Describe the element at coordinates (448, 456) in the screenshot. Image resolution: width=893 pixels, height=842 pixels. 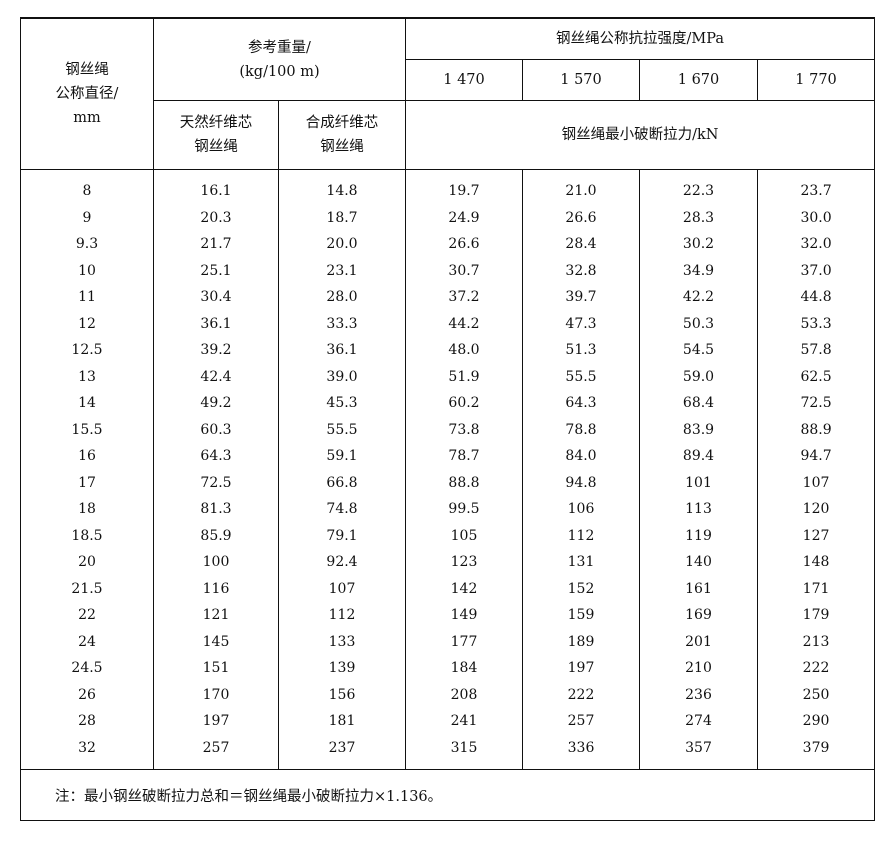
I see `table-row: 16 64.3 59.1 78.7 84.0 89.4 94.7` at that location.